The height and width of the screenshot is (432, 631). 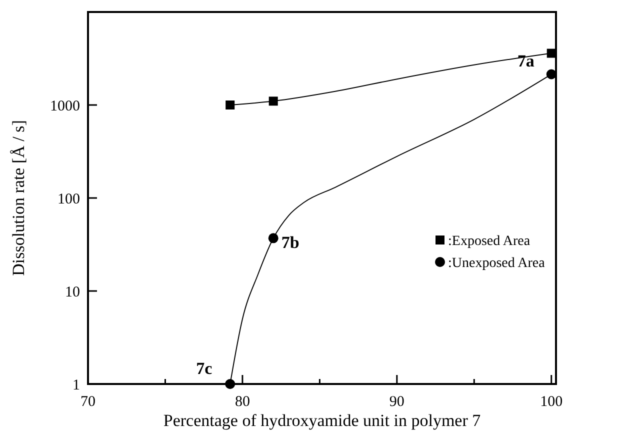 I want to click on legend-label: :Unexposed Area, so click(x=497, y=263).